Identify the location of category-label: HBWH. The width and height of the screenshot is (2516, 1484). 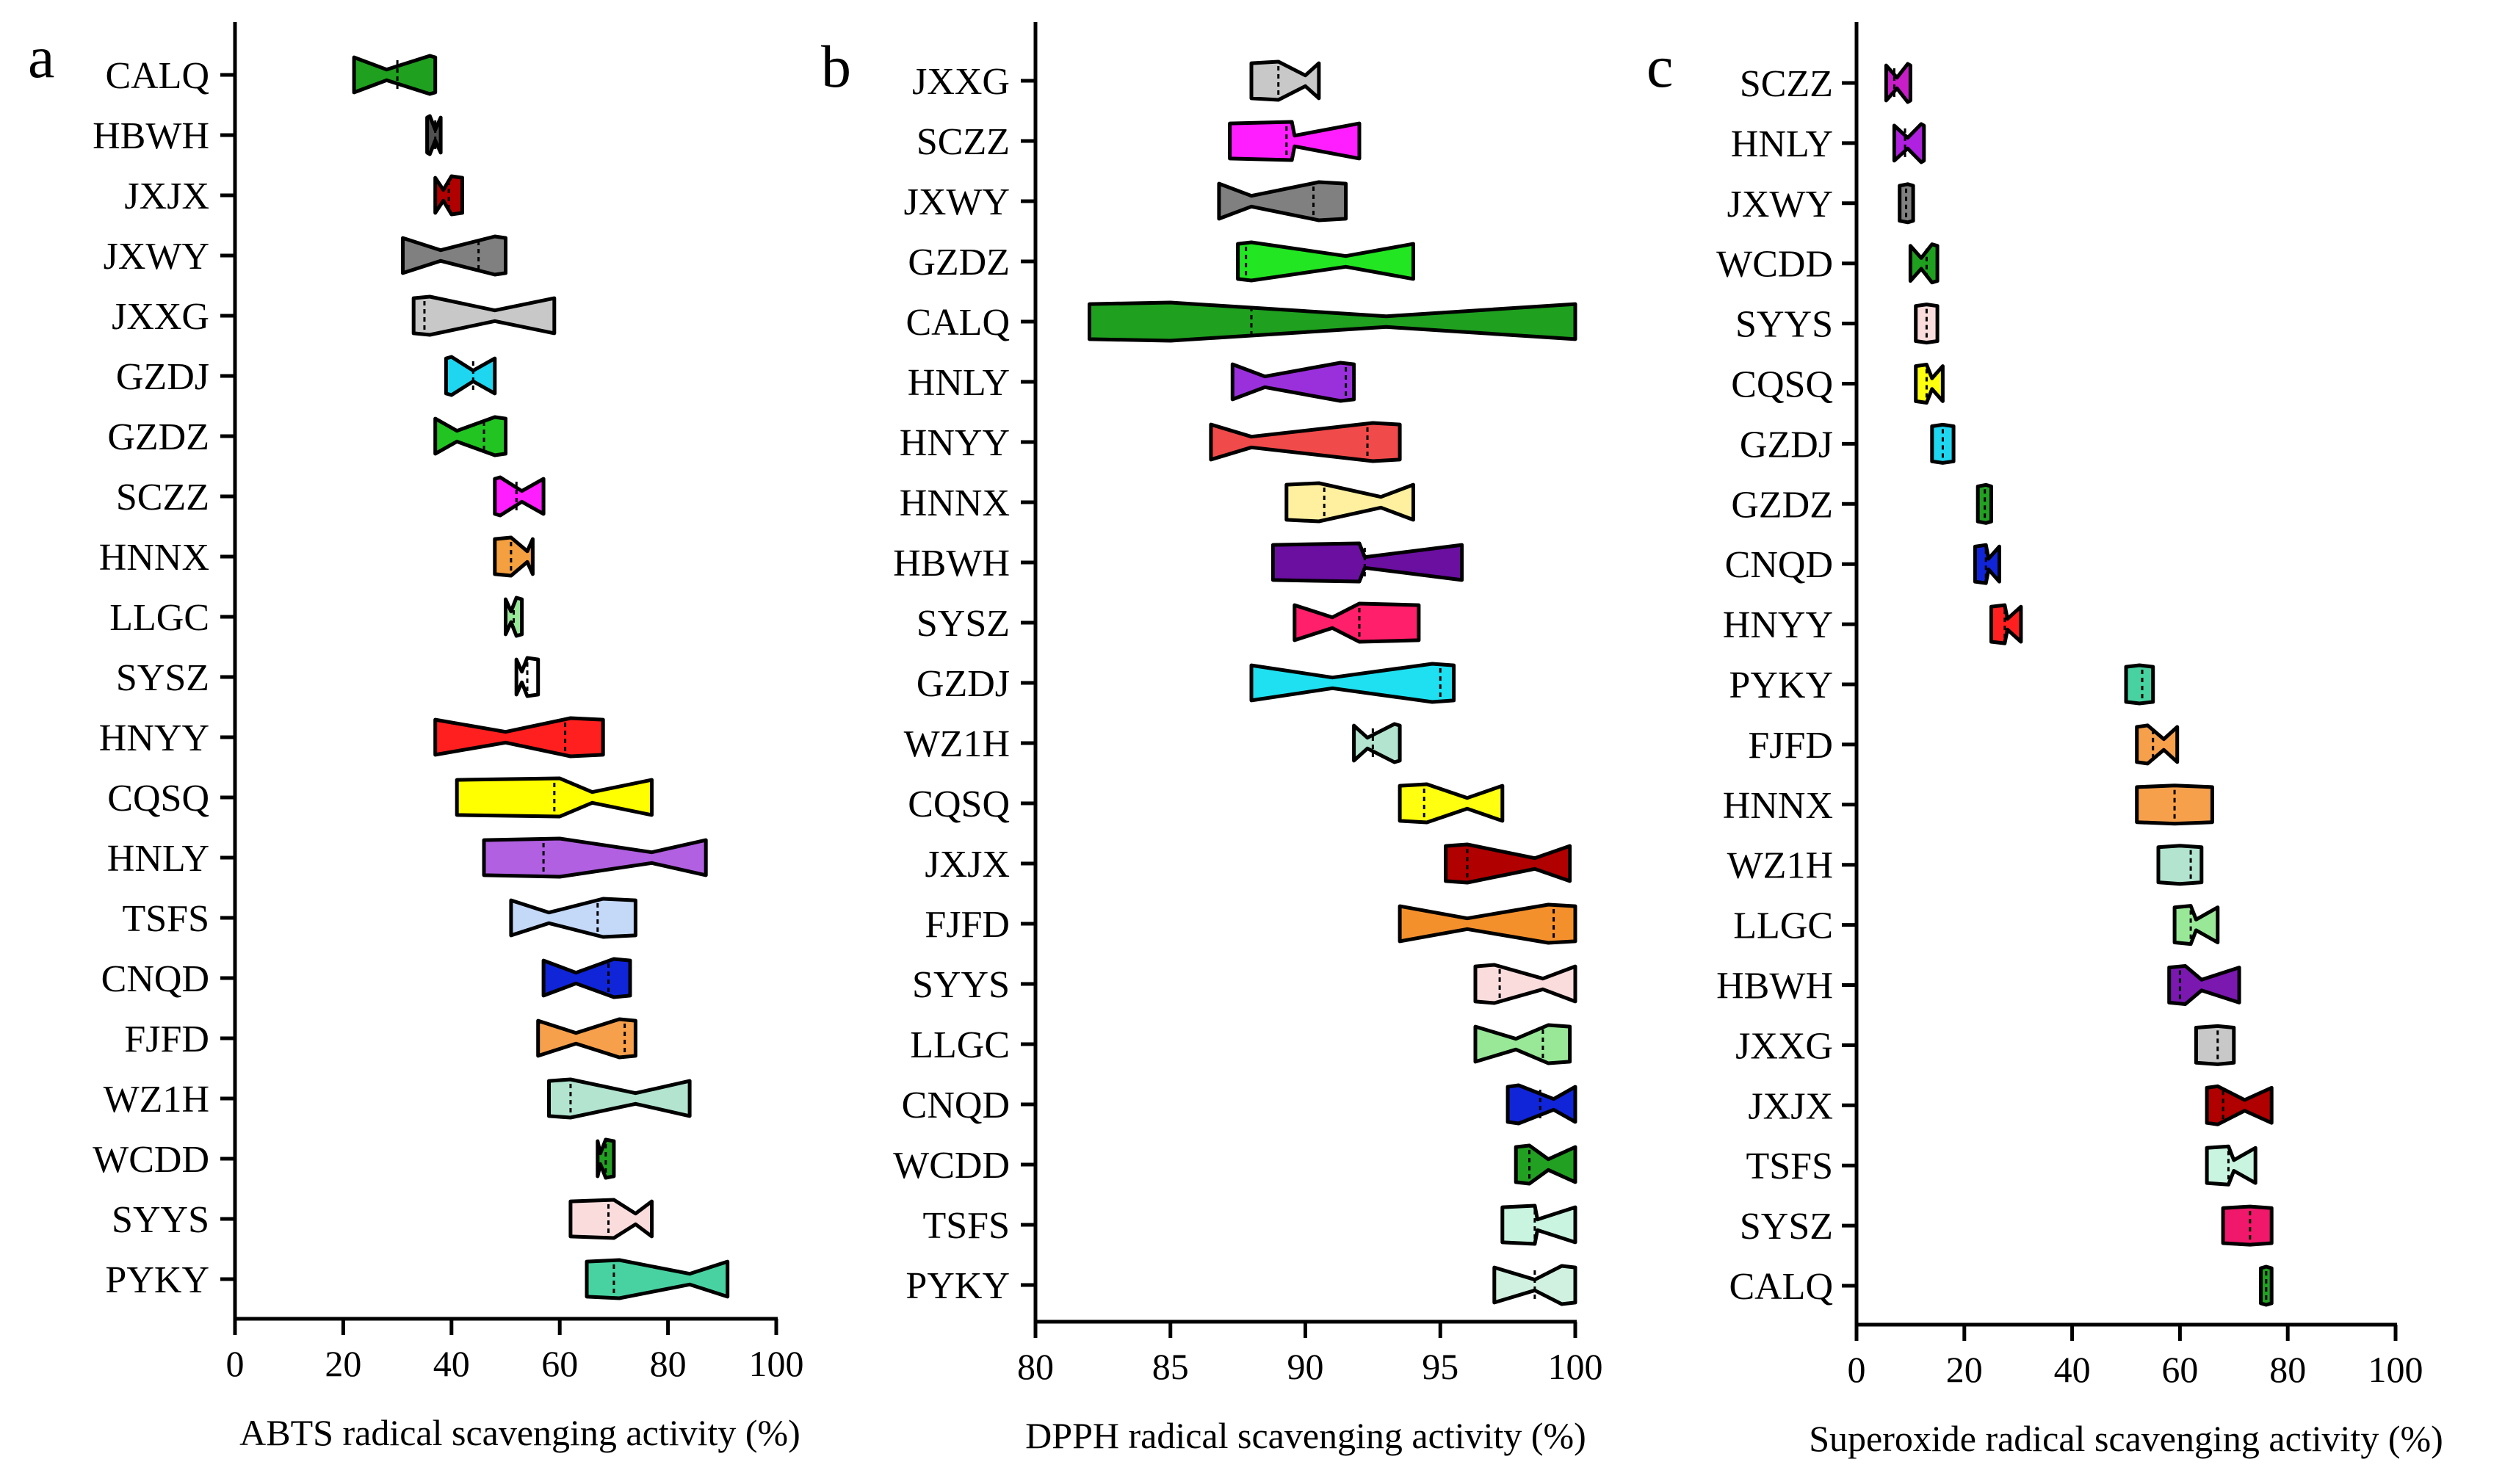
(151, 136).